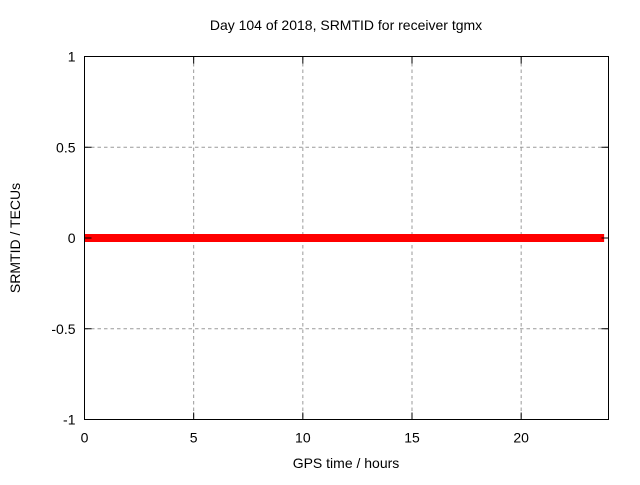  What do you see at coordinates (194, 438) in the screenshot?
I see `x-tick-label: 5` at bounding box center [194, 438].